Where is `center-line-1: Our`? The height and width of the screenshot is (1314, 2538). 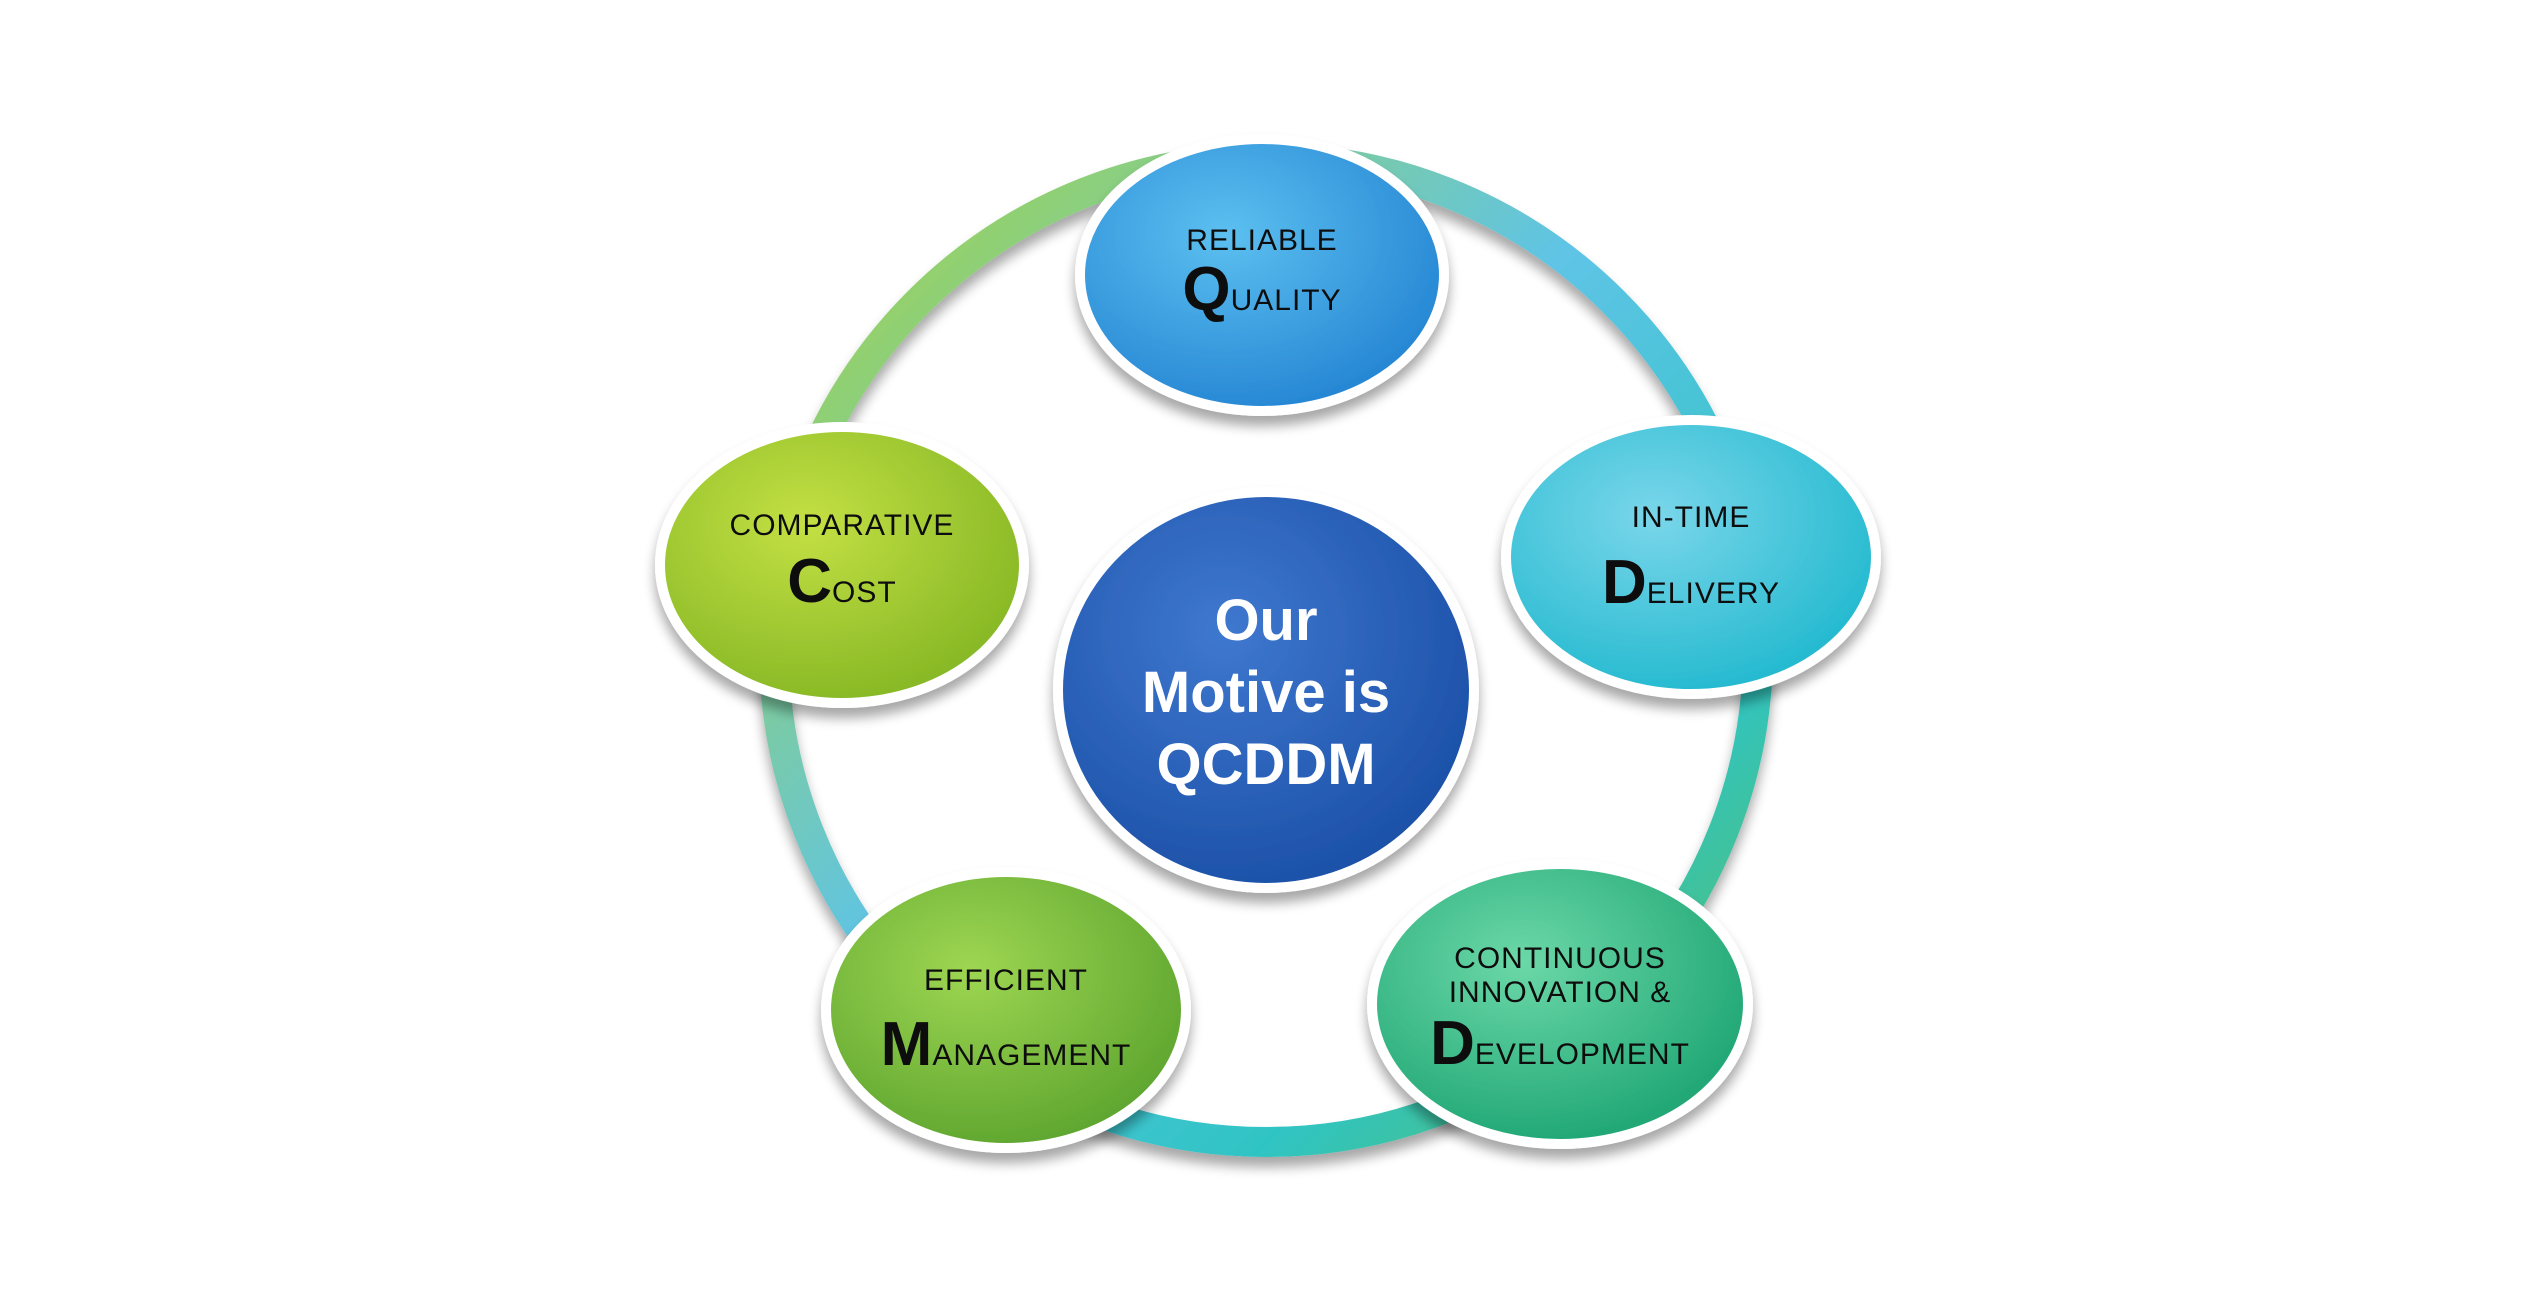 center-line-1: Our is located at coordinates (1265, 620).